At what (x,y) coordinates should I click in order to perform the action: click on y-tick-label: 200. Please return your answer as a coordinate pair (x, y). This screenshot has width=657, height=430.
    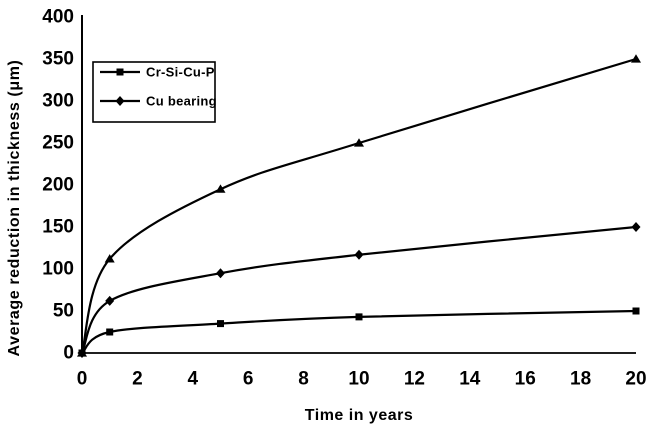
    Looking at the image, I should click on (58, 185).